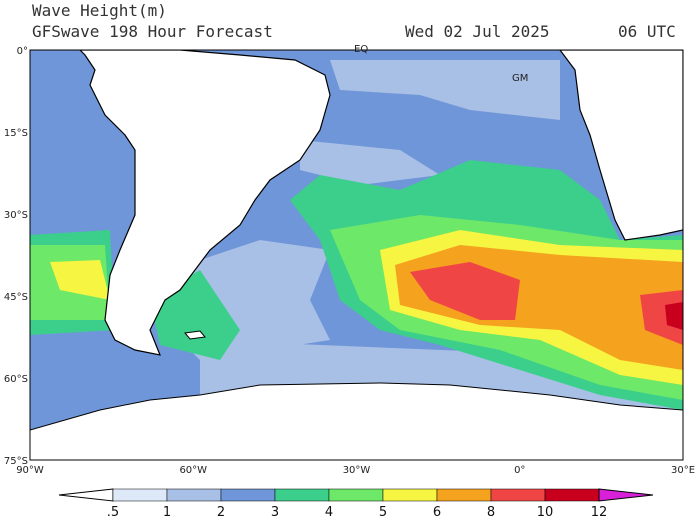 The height and width of the screenshot is (525, 700). What do you see at coordinates (491, 512) in the screenshot?
I see `colorbar-label: 8` at bounding box center [491, 512].